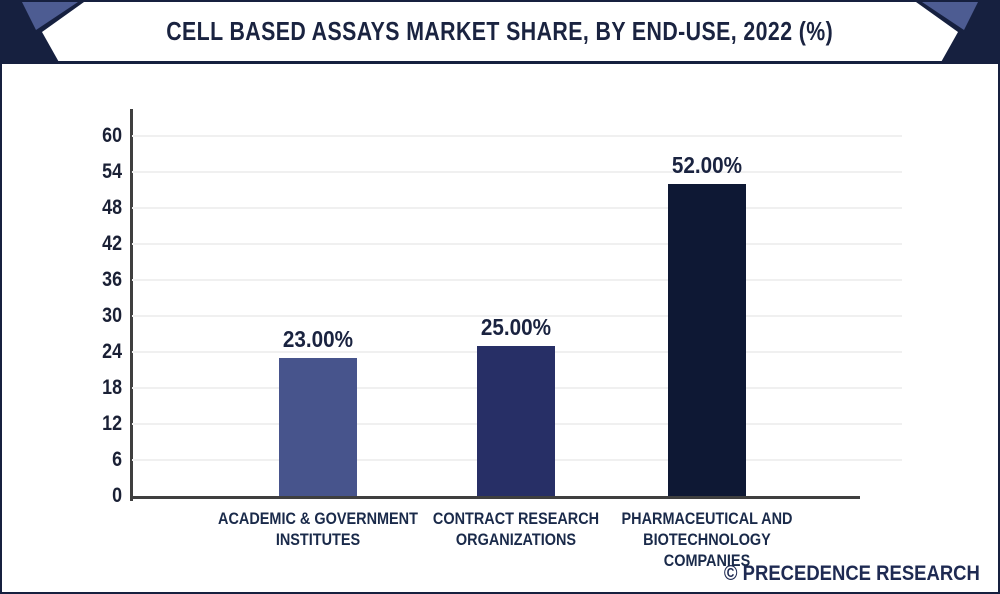 This screenshot has width=1000, height=594. What do you see at coordinates (112, 243) in the screenshot?
I see `y-tick-label-42: 42` at bounding box center [112, 243].